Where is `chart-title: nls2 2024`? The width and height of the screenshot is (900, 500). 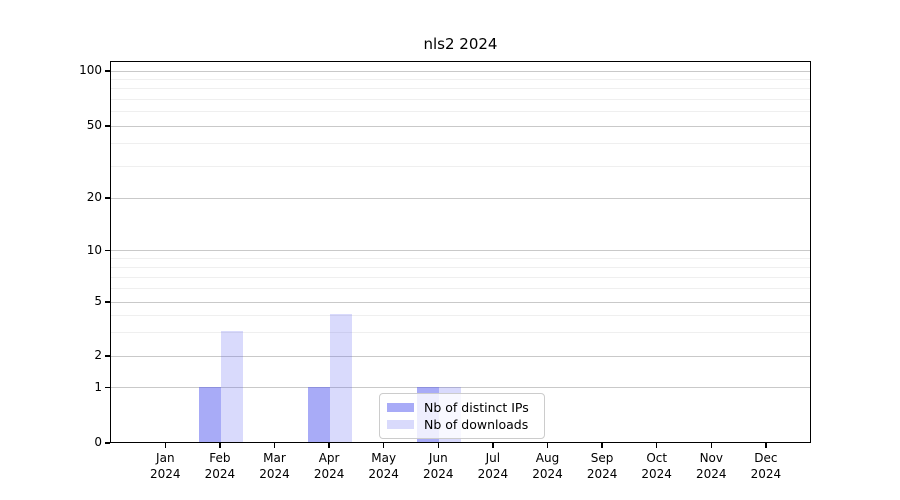 chart-title: nls2 2024 is located at coordinates (460, 44).